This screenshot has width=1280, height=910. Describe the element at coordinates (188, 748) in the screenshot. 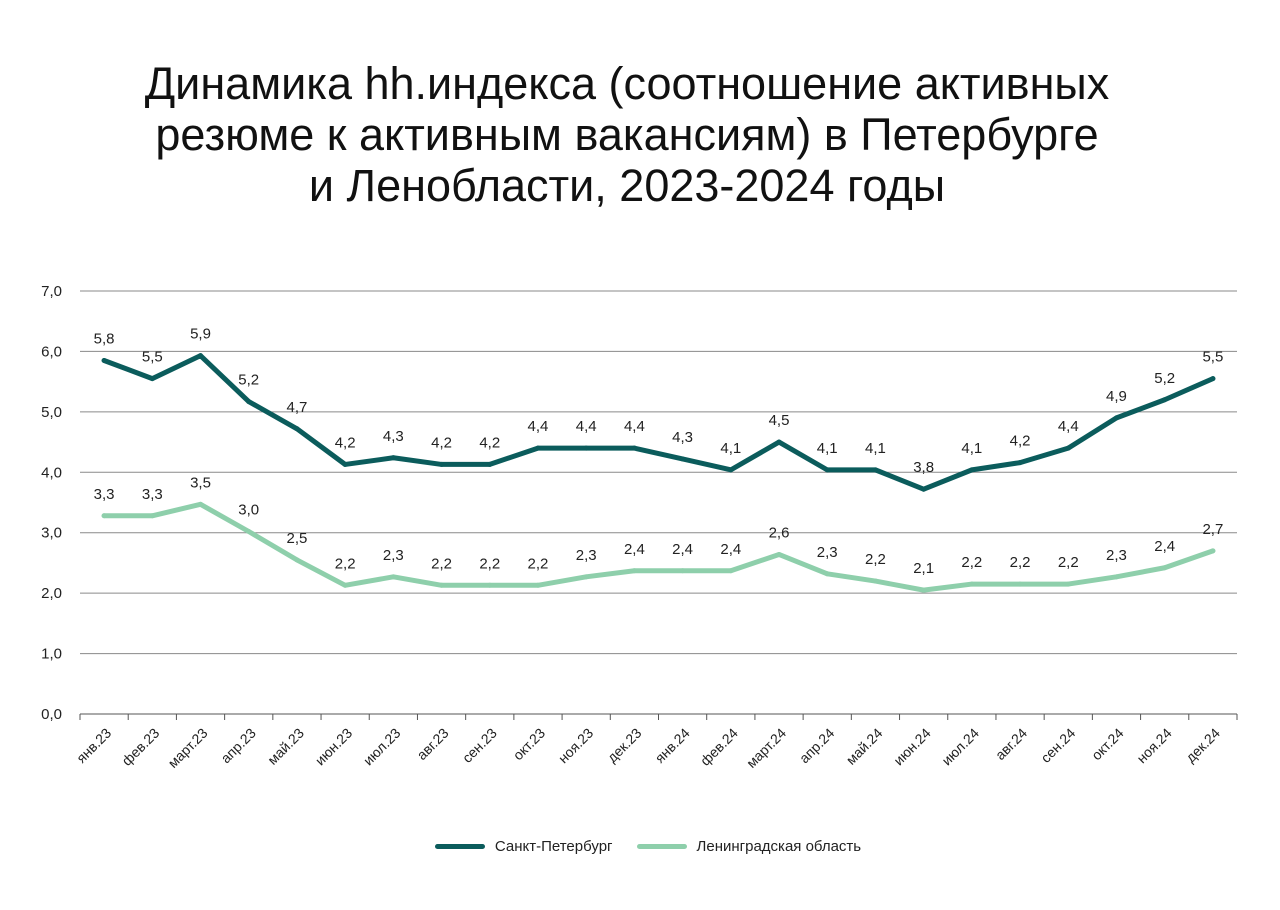

I see `x-tick-label: март.23` at that location.